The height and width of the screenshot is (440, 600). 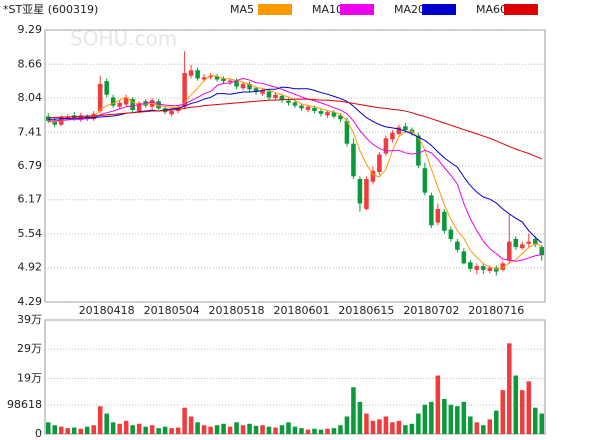 I want to click on x-tick-label: 20180518, so click(x=237, y=310).